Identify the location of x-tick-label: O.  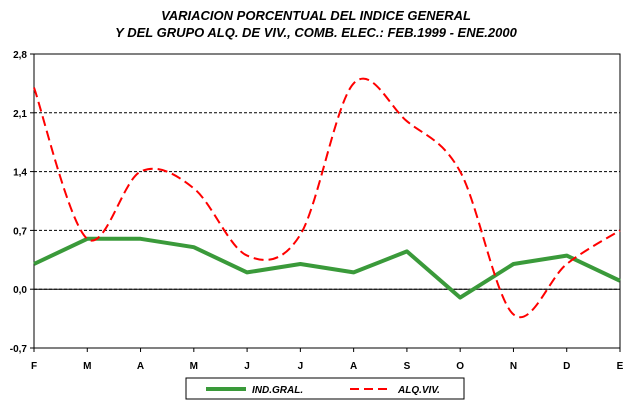
(460, 366).